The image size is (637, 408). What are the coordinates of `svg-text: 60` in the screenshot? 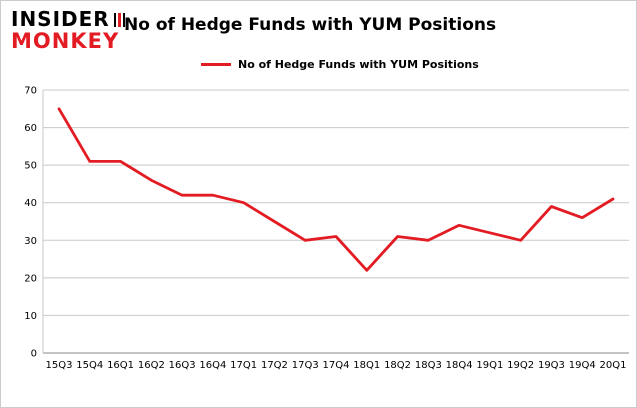 It's located at (30, 128).